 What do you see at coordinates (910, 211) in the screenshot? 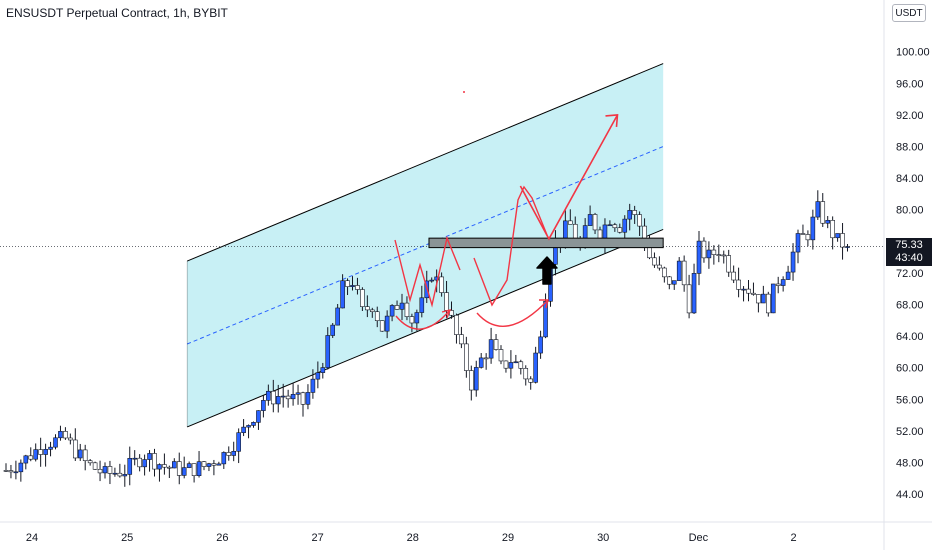
I see `y-tick-label: 80.00` at bounding box center [910, 211].